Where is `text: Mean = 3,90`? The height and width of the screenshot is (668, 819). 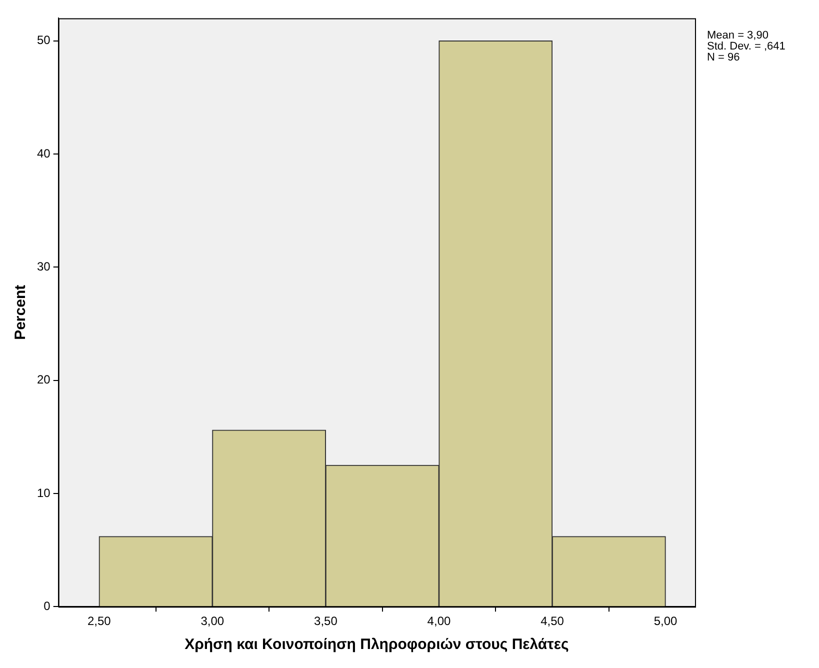 text: Mean = 3,90 is located at coordinates (737, 36).